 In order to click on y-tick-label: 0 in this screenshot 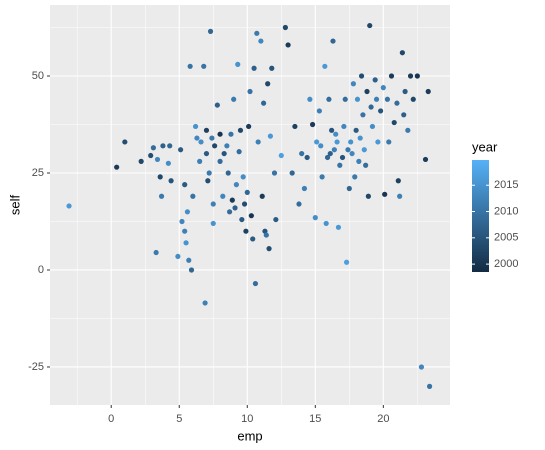, I will do `click(41, 270)`.